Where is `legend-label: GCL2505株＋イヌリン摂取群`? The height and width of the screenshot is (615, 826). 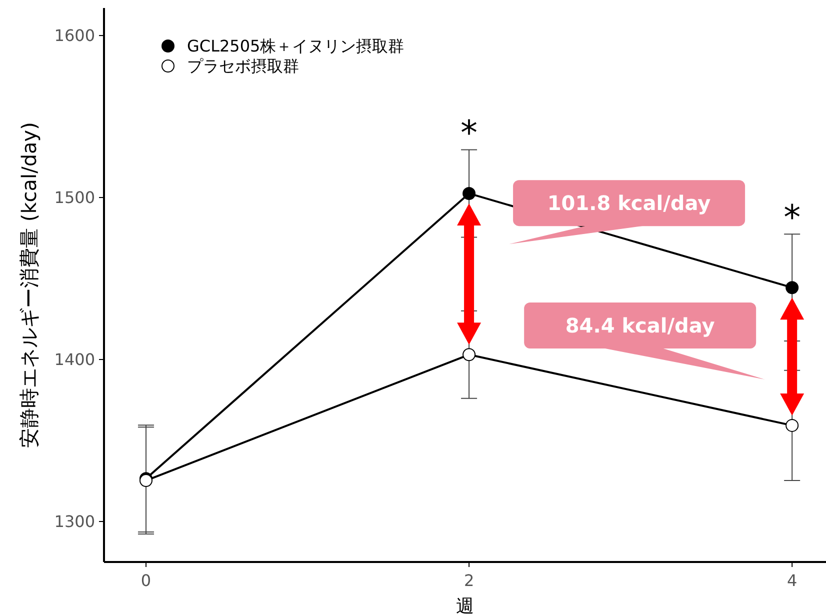 legend-label: GCL2505株＋イヌリン摂取群 is located at coordinates (295, 46).